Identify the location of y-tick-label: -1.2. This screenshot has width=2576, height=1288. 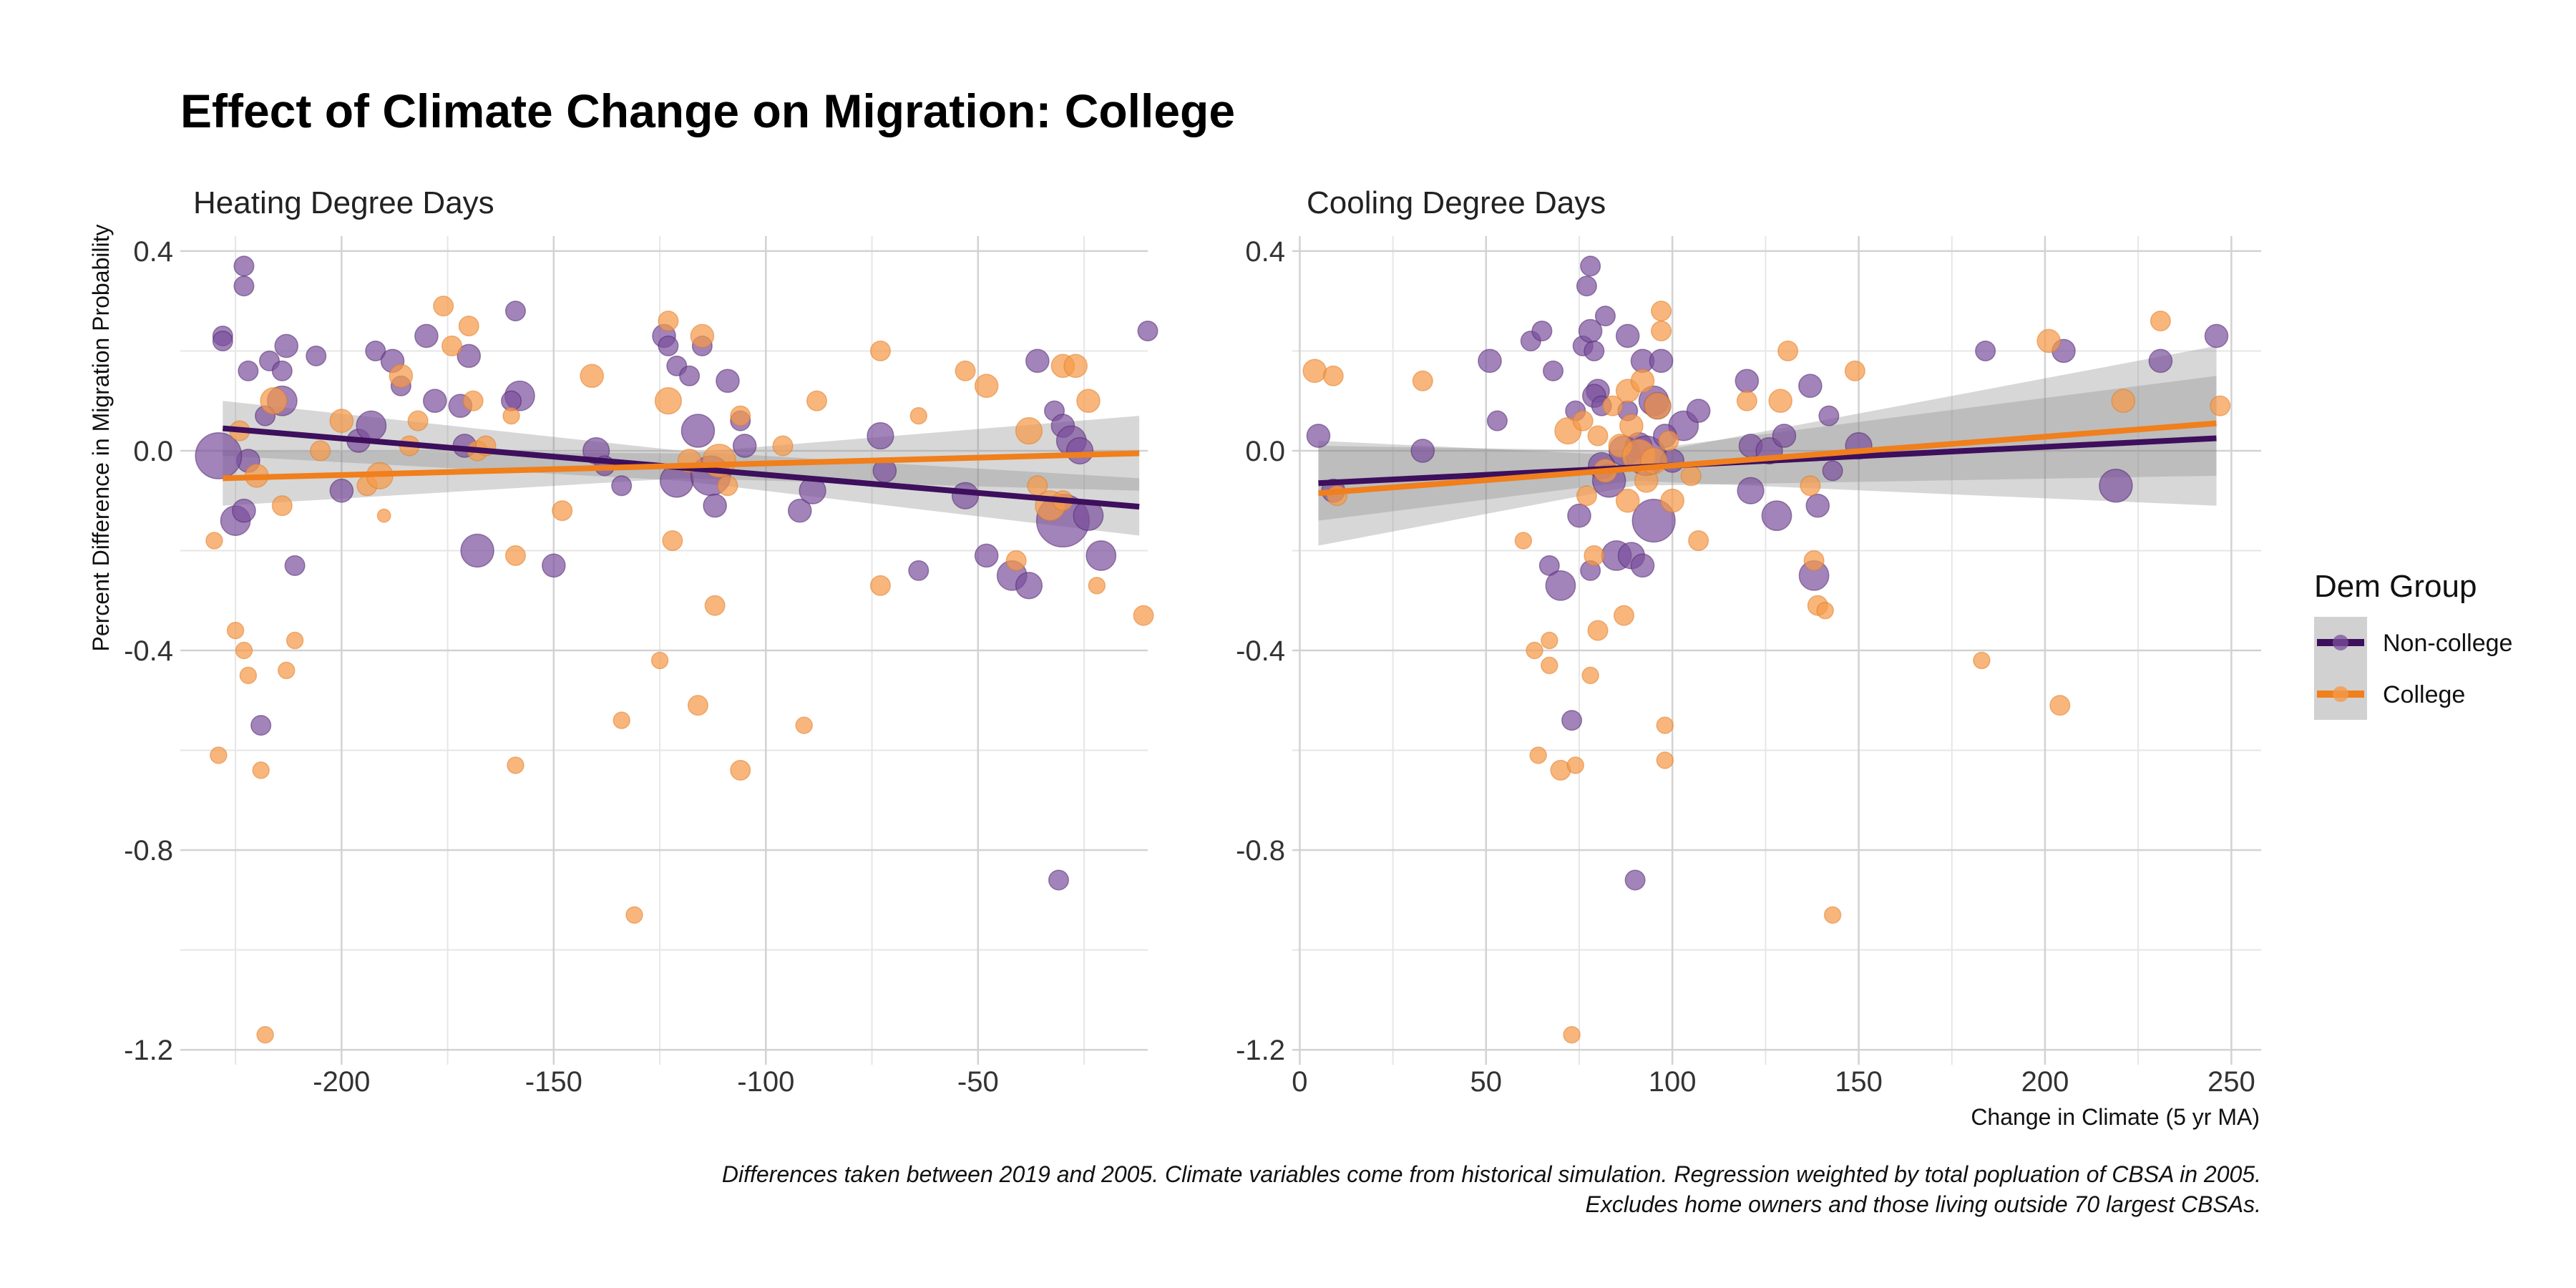
(1260, 1050).